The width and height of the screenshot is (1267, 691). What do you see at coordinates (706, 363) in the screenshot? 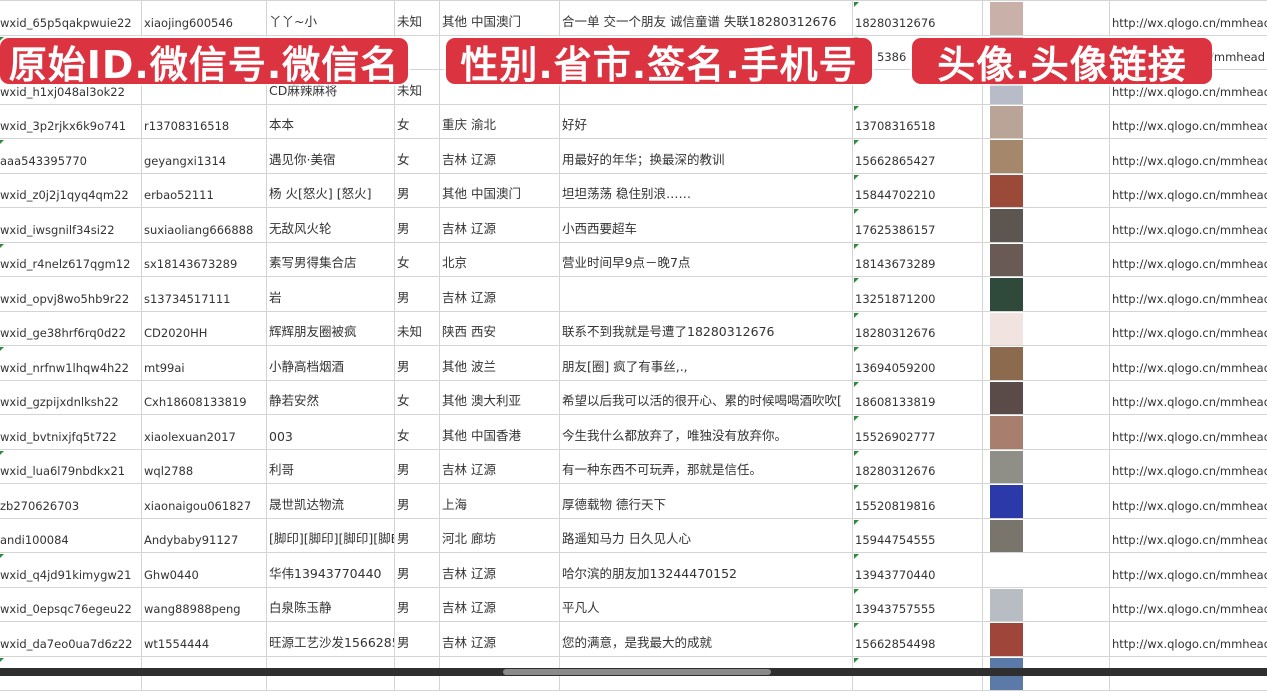
I see `signature-cell: 朋友[圈] 疯了有事丝,.,` at bounding box center [706, 363].